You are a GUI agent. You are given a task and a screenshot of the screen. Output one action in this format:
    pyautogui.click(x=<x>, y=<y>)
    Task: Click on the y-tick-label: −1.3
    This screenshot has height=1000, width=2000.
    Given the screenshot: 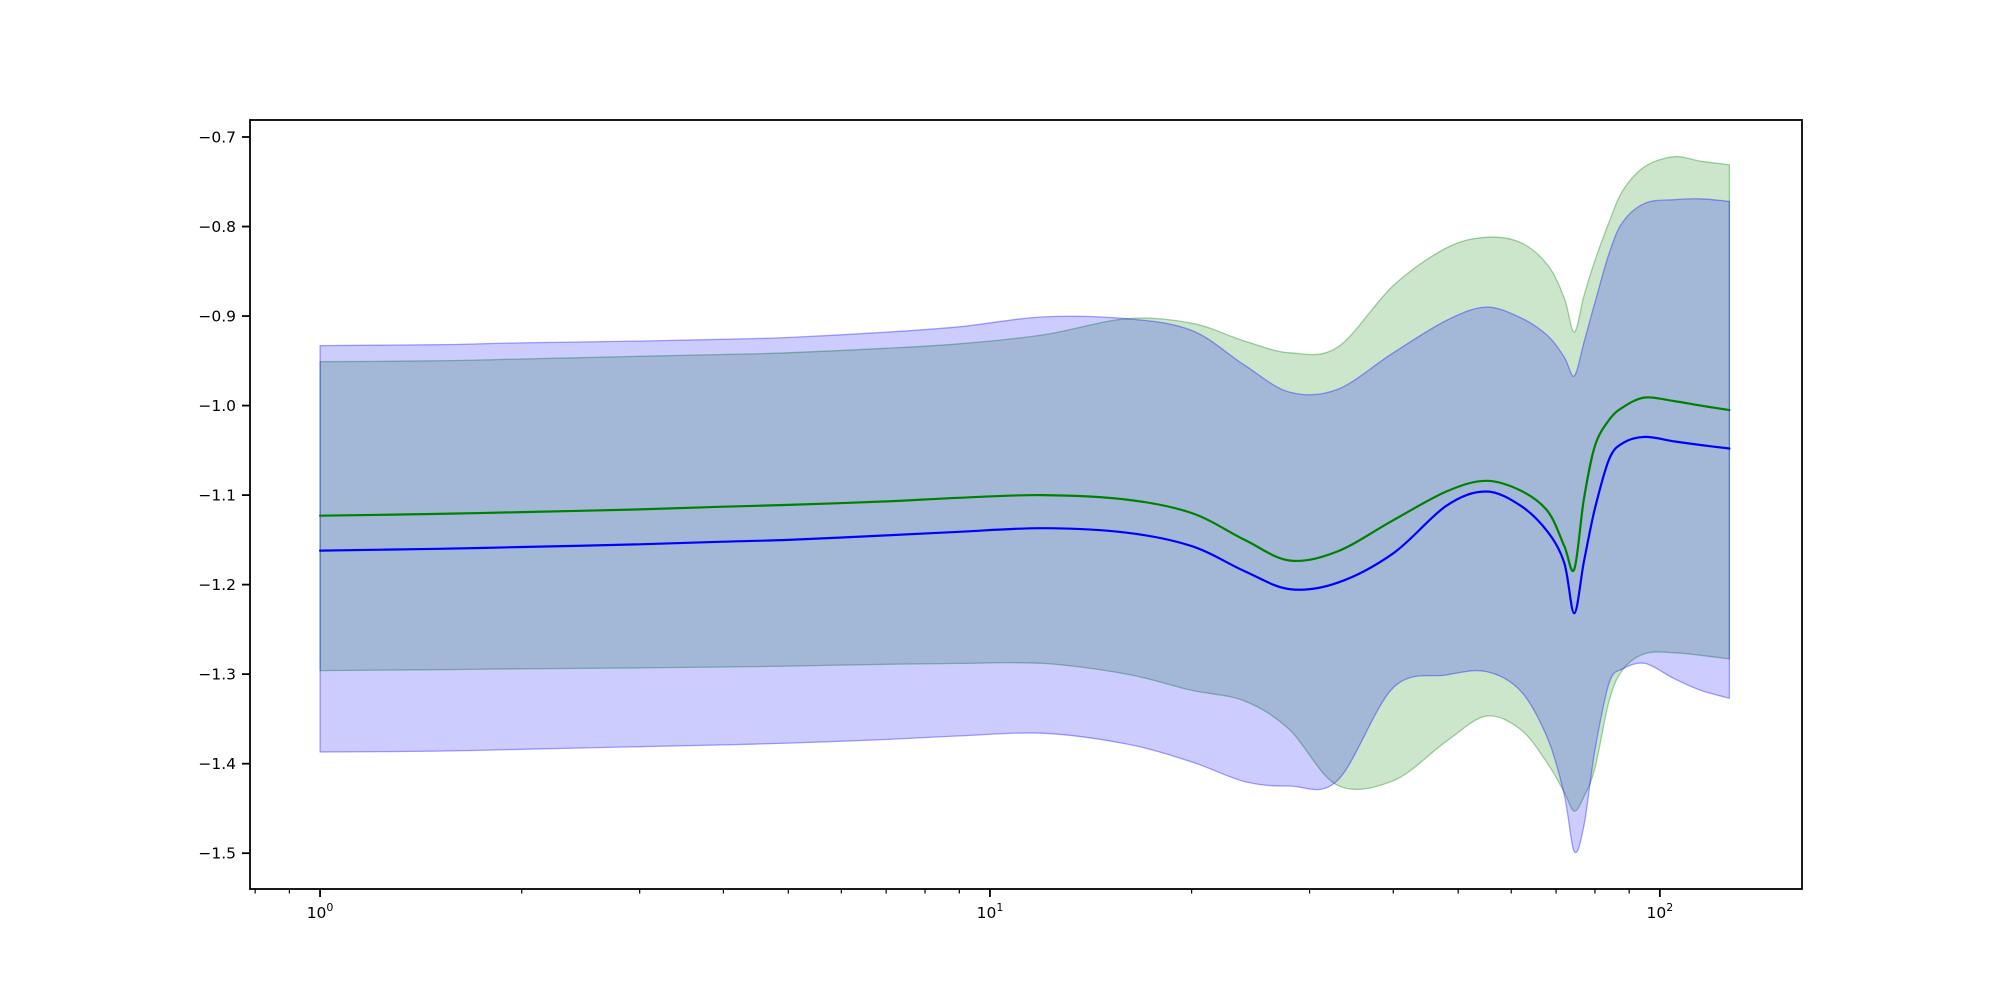 What is the action you would take?
    pyautogui.click(x=217, y=675)
    